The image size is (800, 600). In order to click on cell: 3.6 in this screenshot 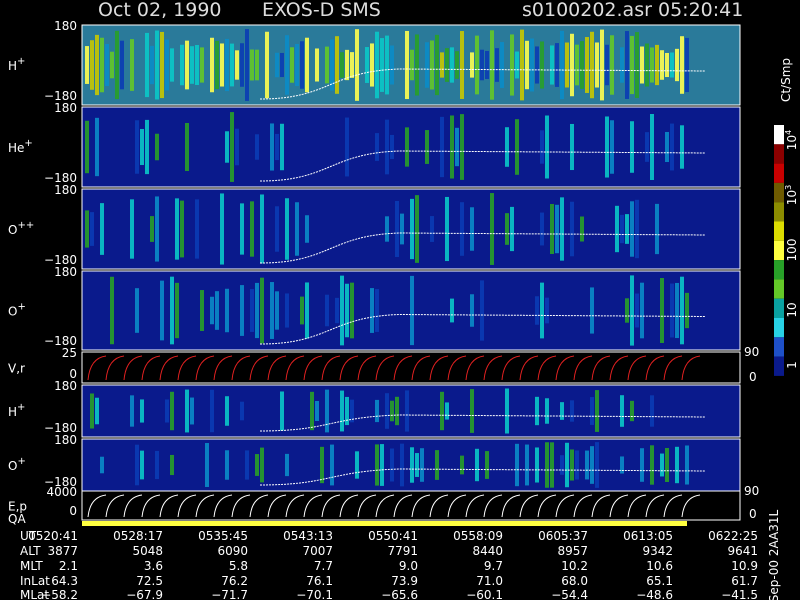, I will do `click(153, 566)`.